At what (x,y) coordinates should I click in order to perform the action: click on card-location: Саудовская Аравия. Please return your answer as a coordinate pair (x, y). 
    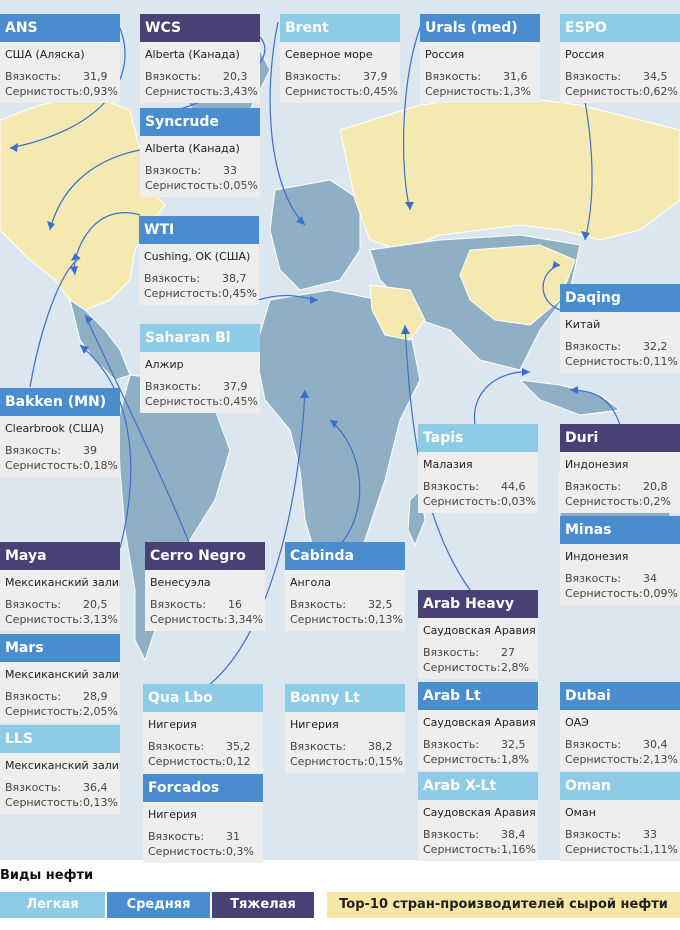
    Looking at the image, I should click on (479, 812).